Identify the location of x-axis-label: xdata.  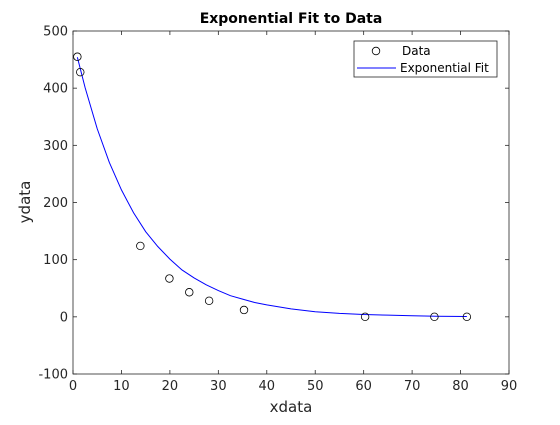
(291, 407).